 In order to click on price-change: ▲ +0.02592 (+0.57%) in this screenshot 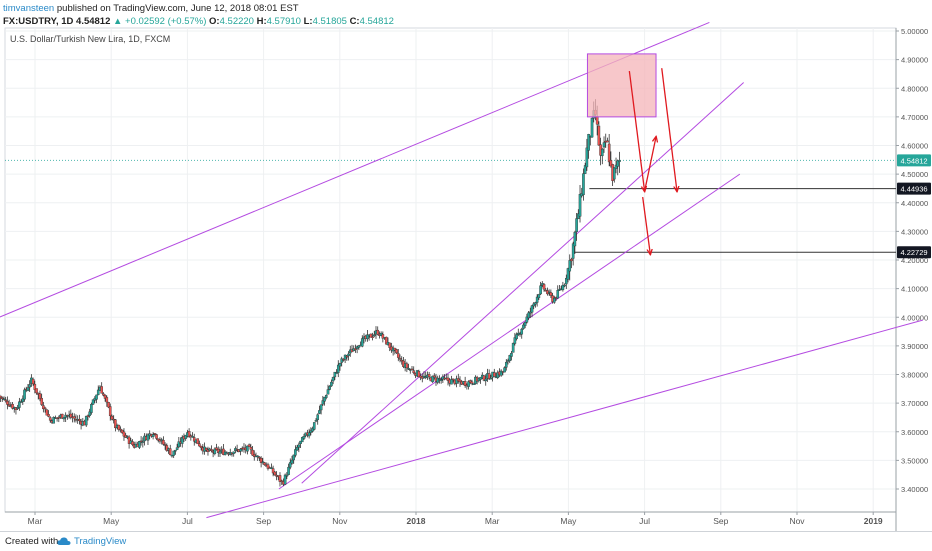, I will do `click(160, 21)`.